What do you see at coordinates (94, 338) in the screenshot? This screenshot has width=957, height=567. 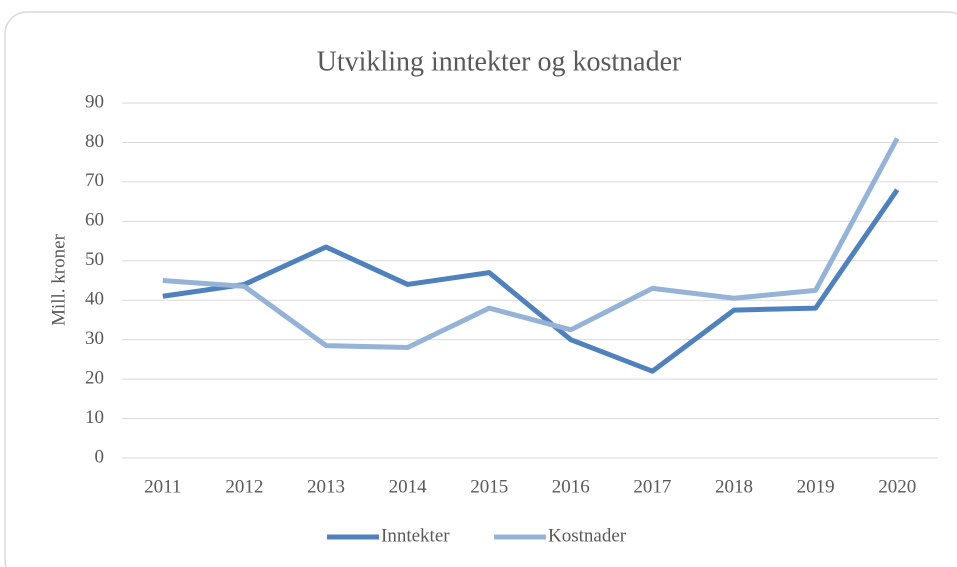 I see `y-tick-label: 30` at bounding box center [94, 338].